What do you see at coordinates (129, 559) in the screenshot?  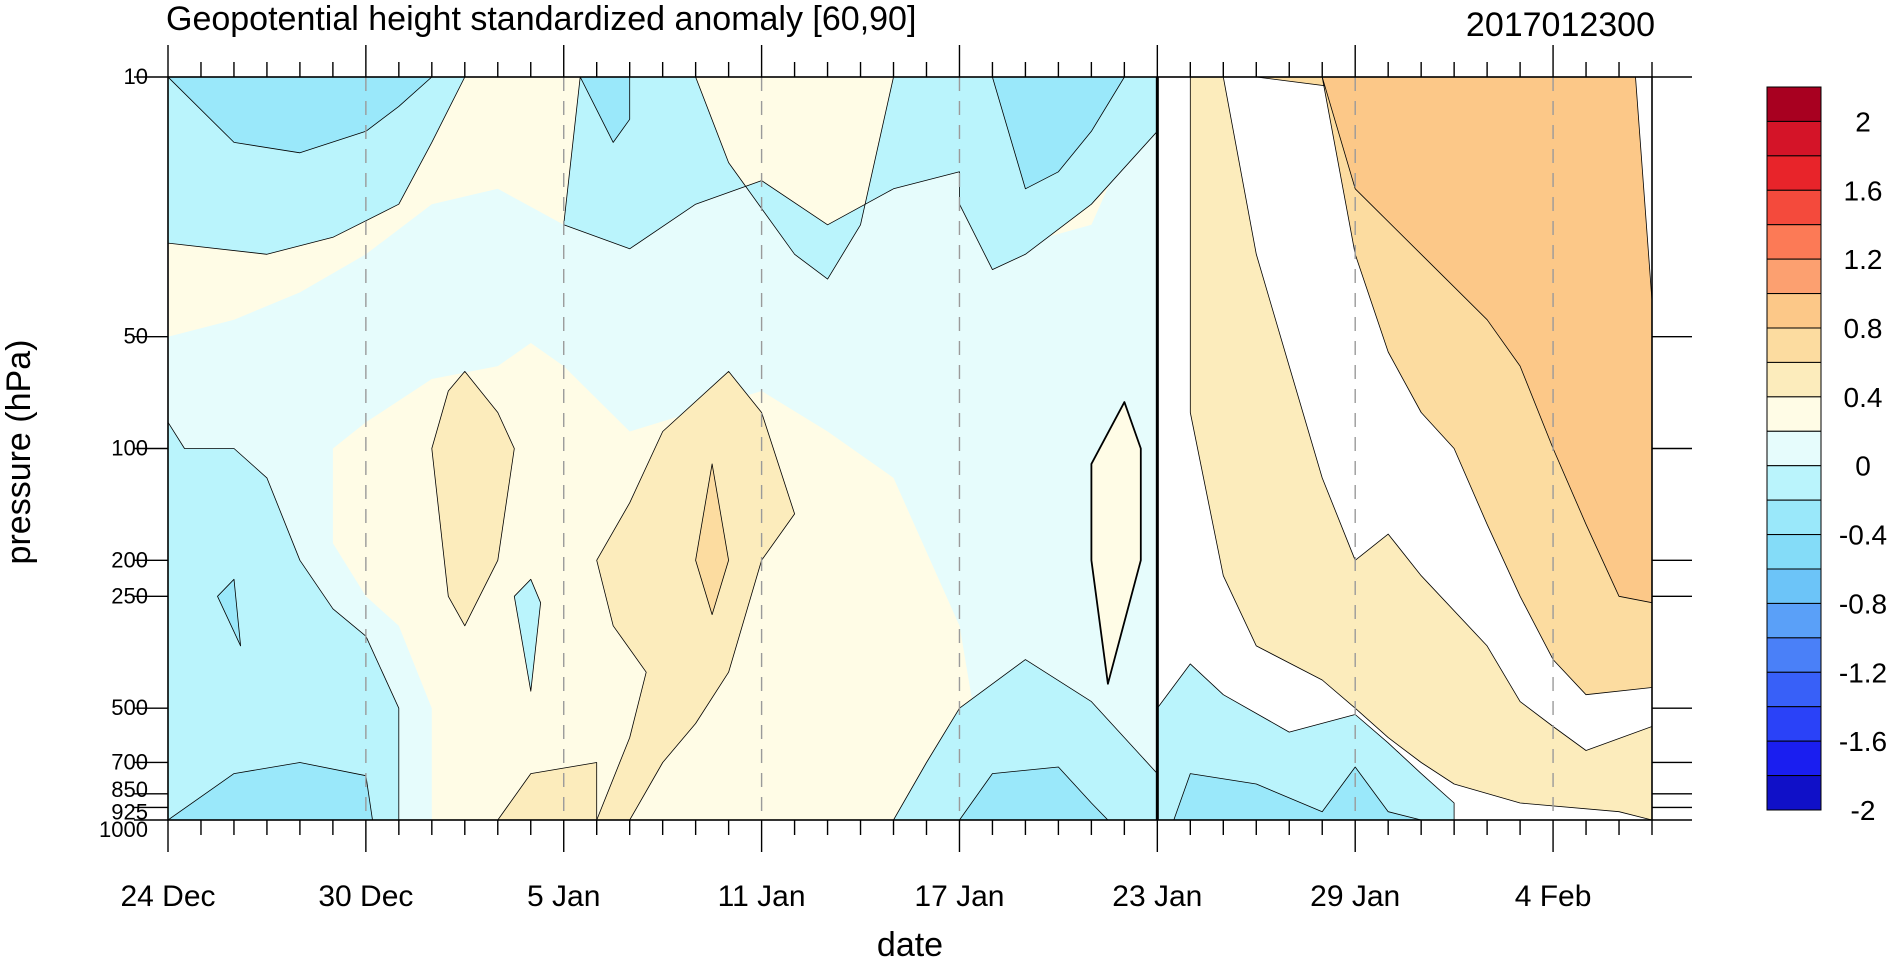 I see `y-tick-label: 200` at bounding box center [129, 559].